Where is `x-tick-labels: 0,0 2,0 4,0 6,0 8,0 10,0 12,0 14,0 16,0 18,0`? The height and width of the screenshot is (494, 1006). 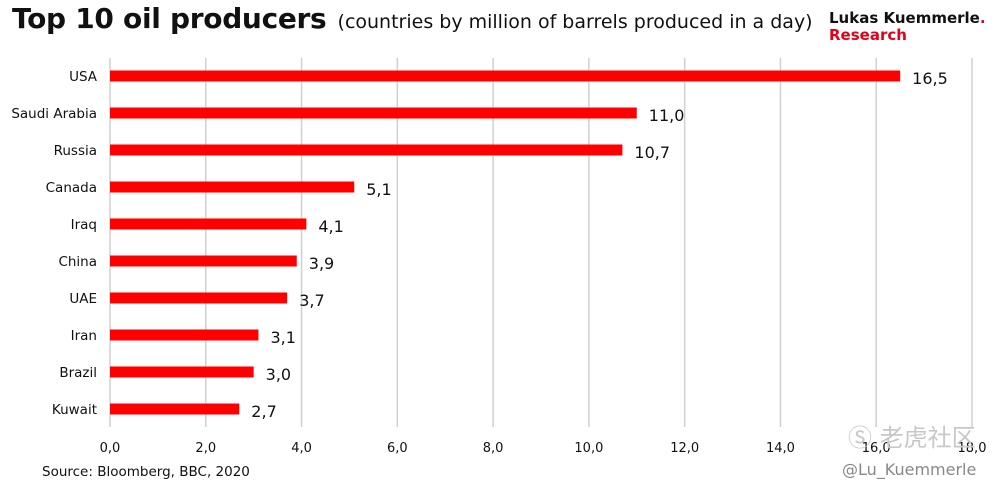 x-tick-labels: 0,0 2,0 4,0 6,0 8,0 10,0 12,0 14,0 16,0 18,0 is located at coordinates (543, 448).